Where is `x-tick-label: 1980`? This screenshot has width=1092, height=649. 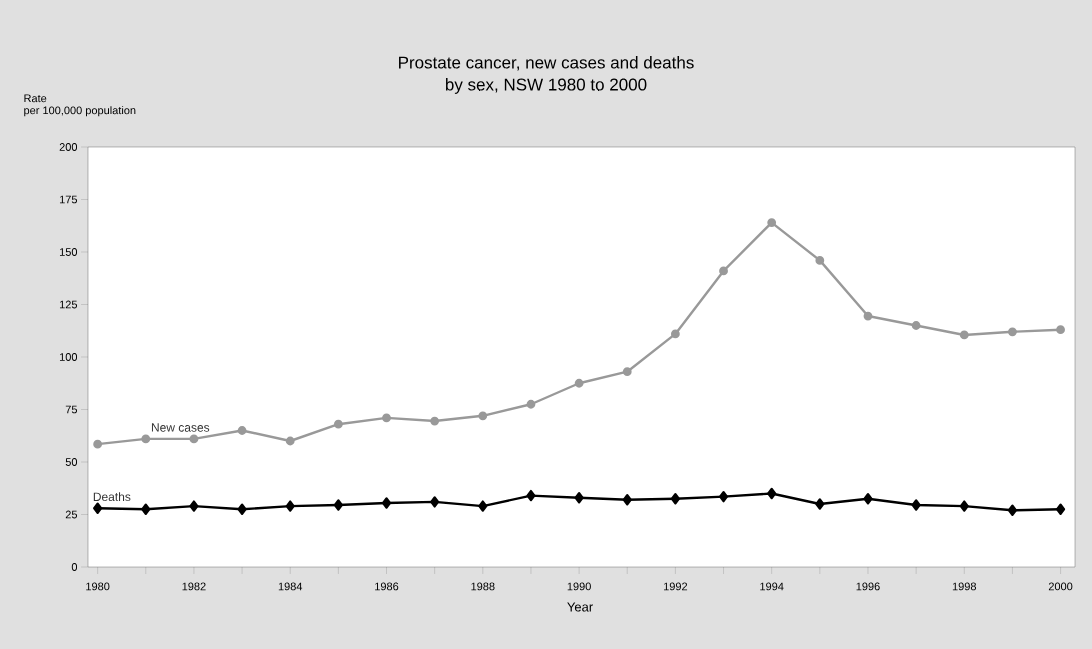
x-tick-label: 1980 is located at coordinates (98, 586).